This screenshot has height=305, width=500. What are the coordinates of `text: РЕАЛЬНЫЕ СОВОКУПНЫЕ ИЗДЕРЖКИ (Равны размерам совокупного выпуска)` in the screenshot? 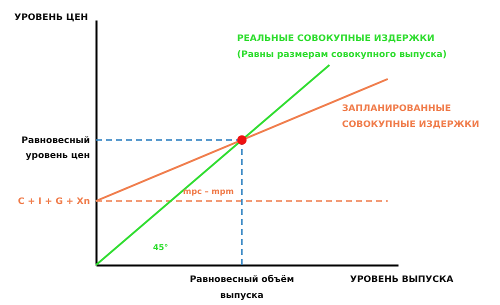 It's located at (342, 47).